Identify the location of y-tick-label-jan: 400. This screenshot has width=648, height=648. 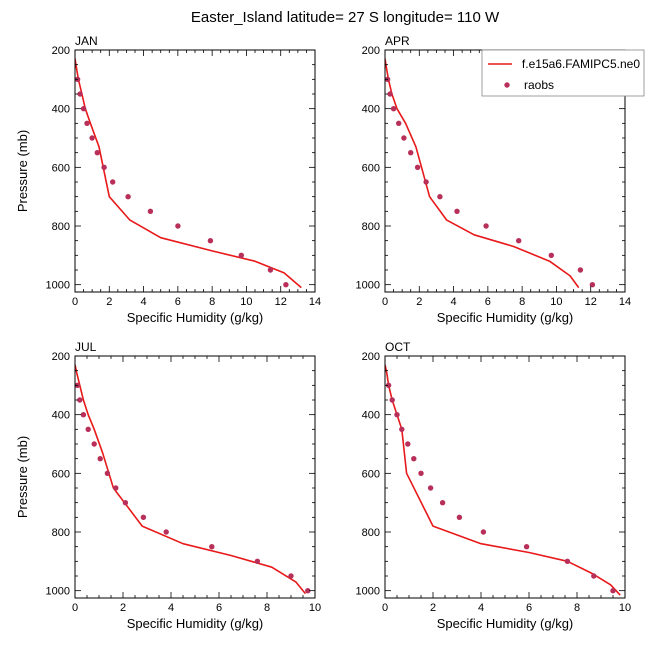
(61, 110).